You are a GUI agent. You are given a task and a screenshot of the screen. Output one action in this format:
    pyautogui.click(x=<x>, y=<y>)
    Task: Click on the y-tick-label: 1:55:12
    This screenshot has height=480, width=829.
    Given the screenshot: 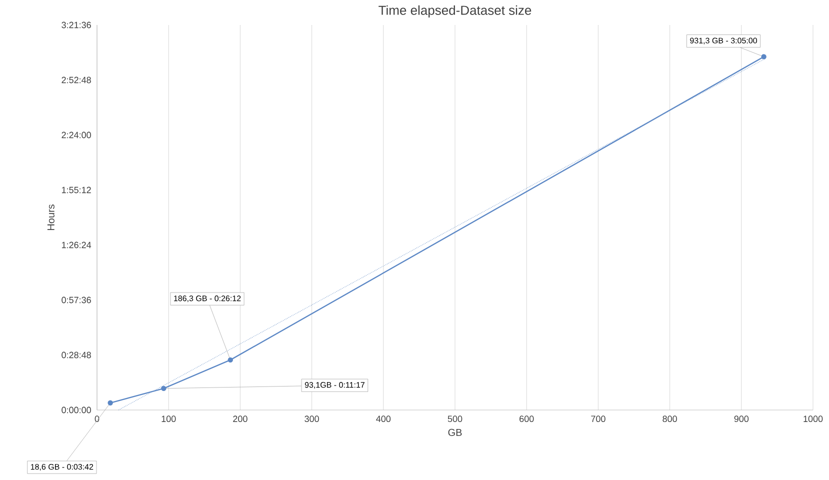 What is the action you would take?
    pyautogui.click(x=76, y=190)
    